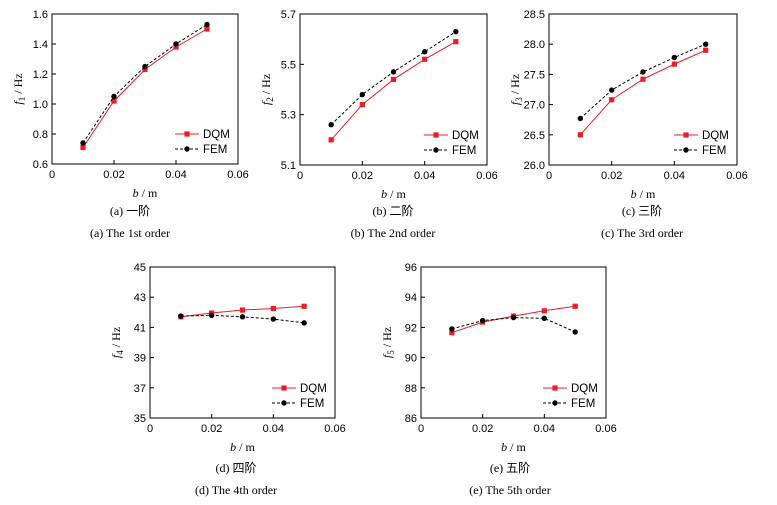 The image size is (777, 505). What do you see at coordinates (140, 389) in the screenshot?
I see `y-tick-label: 37` at bounding box center [140, 389].